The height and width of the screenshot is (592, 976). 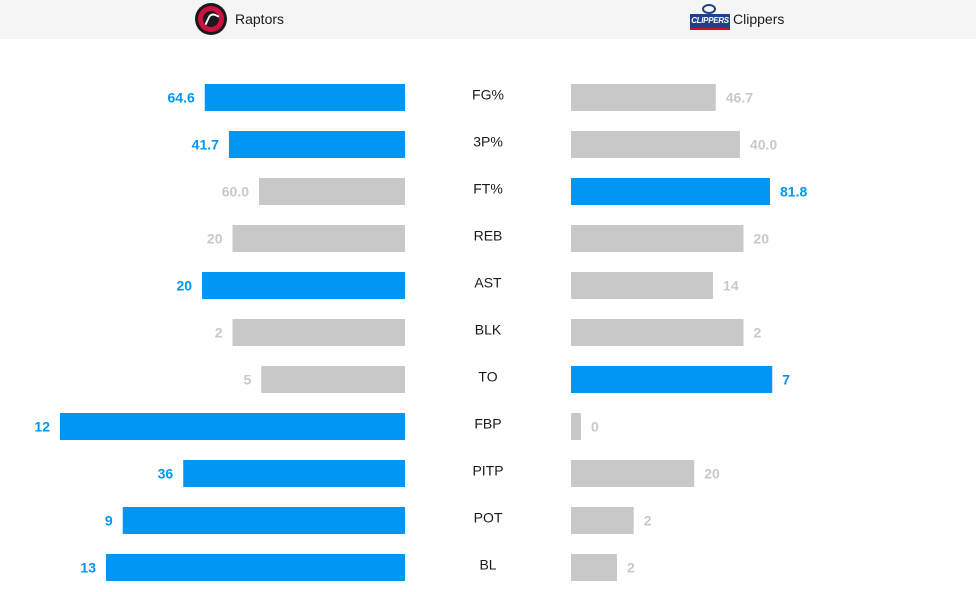 What do you see at coordinates (247, 380) in the screenshot?
I see `value-raptors-to: 5` at bounding box center [247, 380].